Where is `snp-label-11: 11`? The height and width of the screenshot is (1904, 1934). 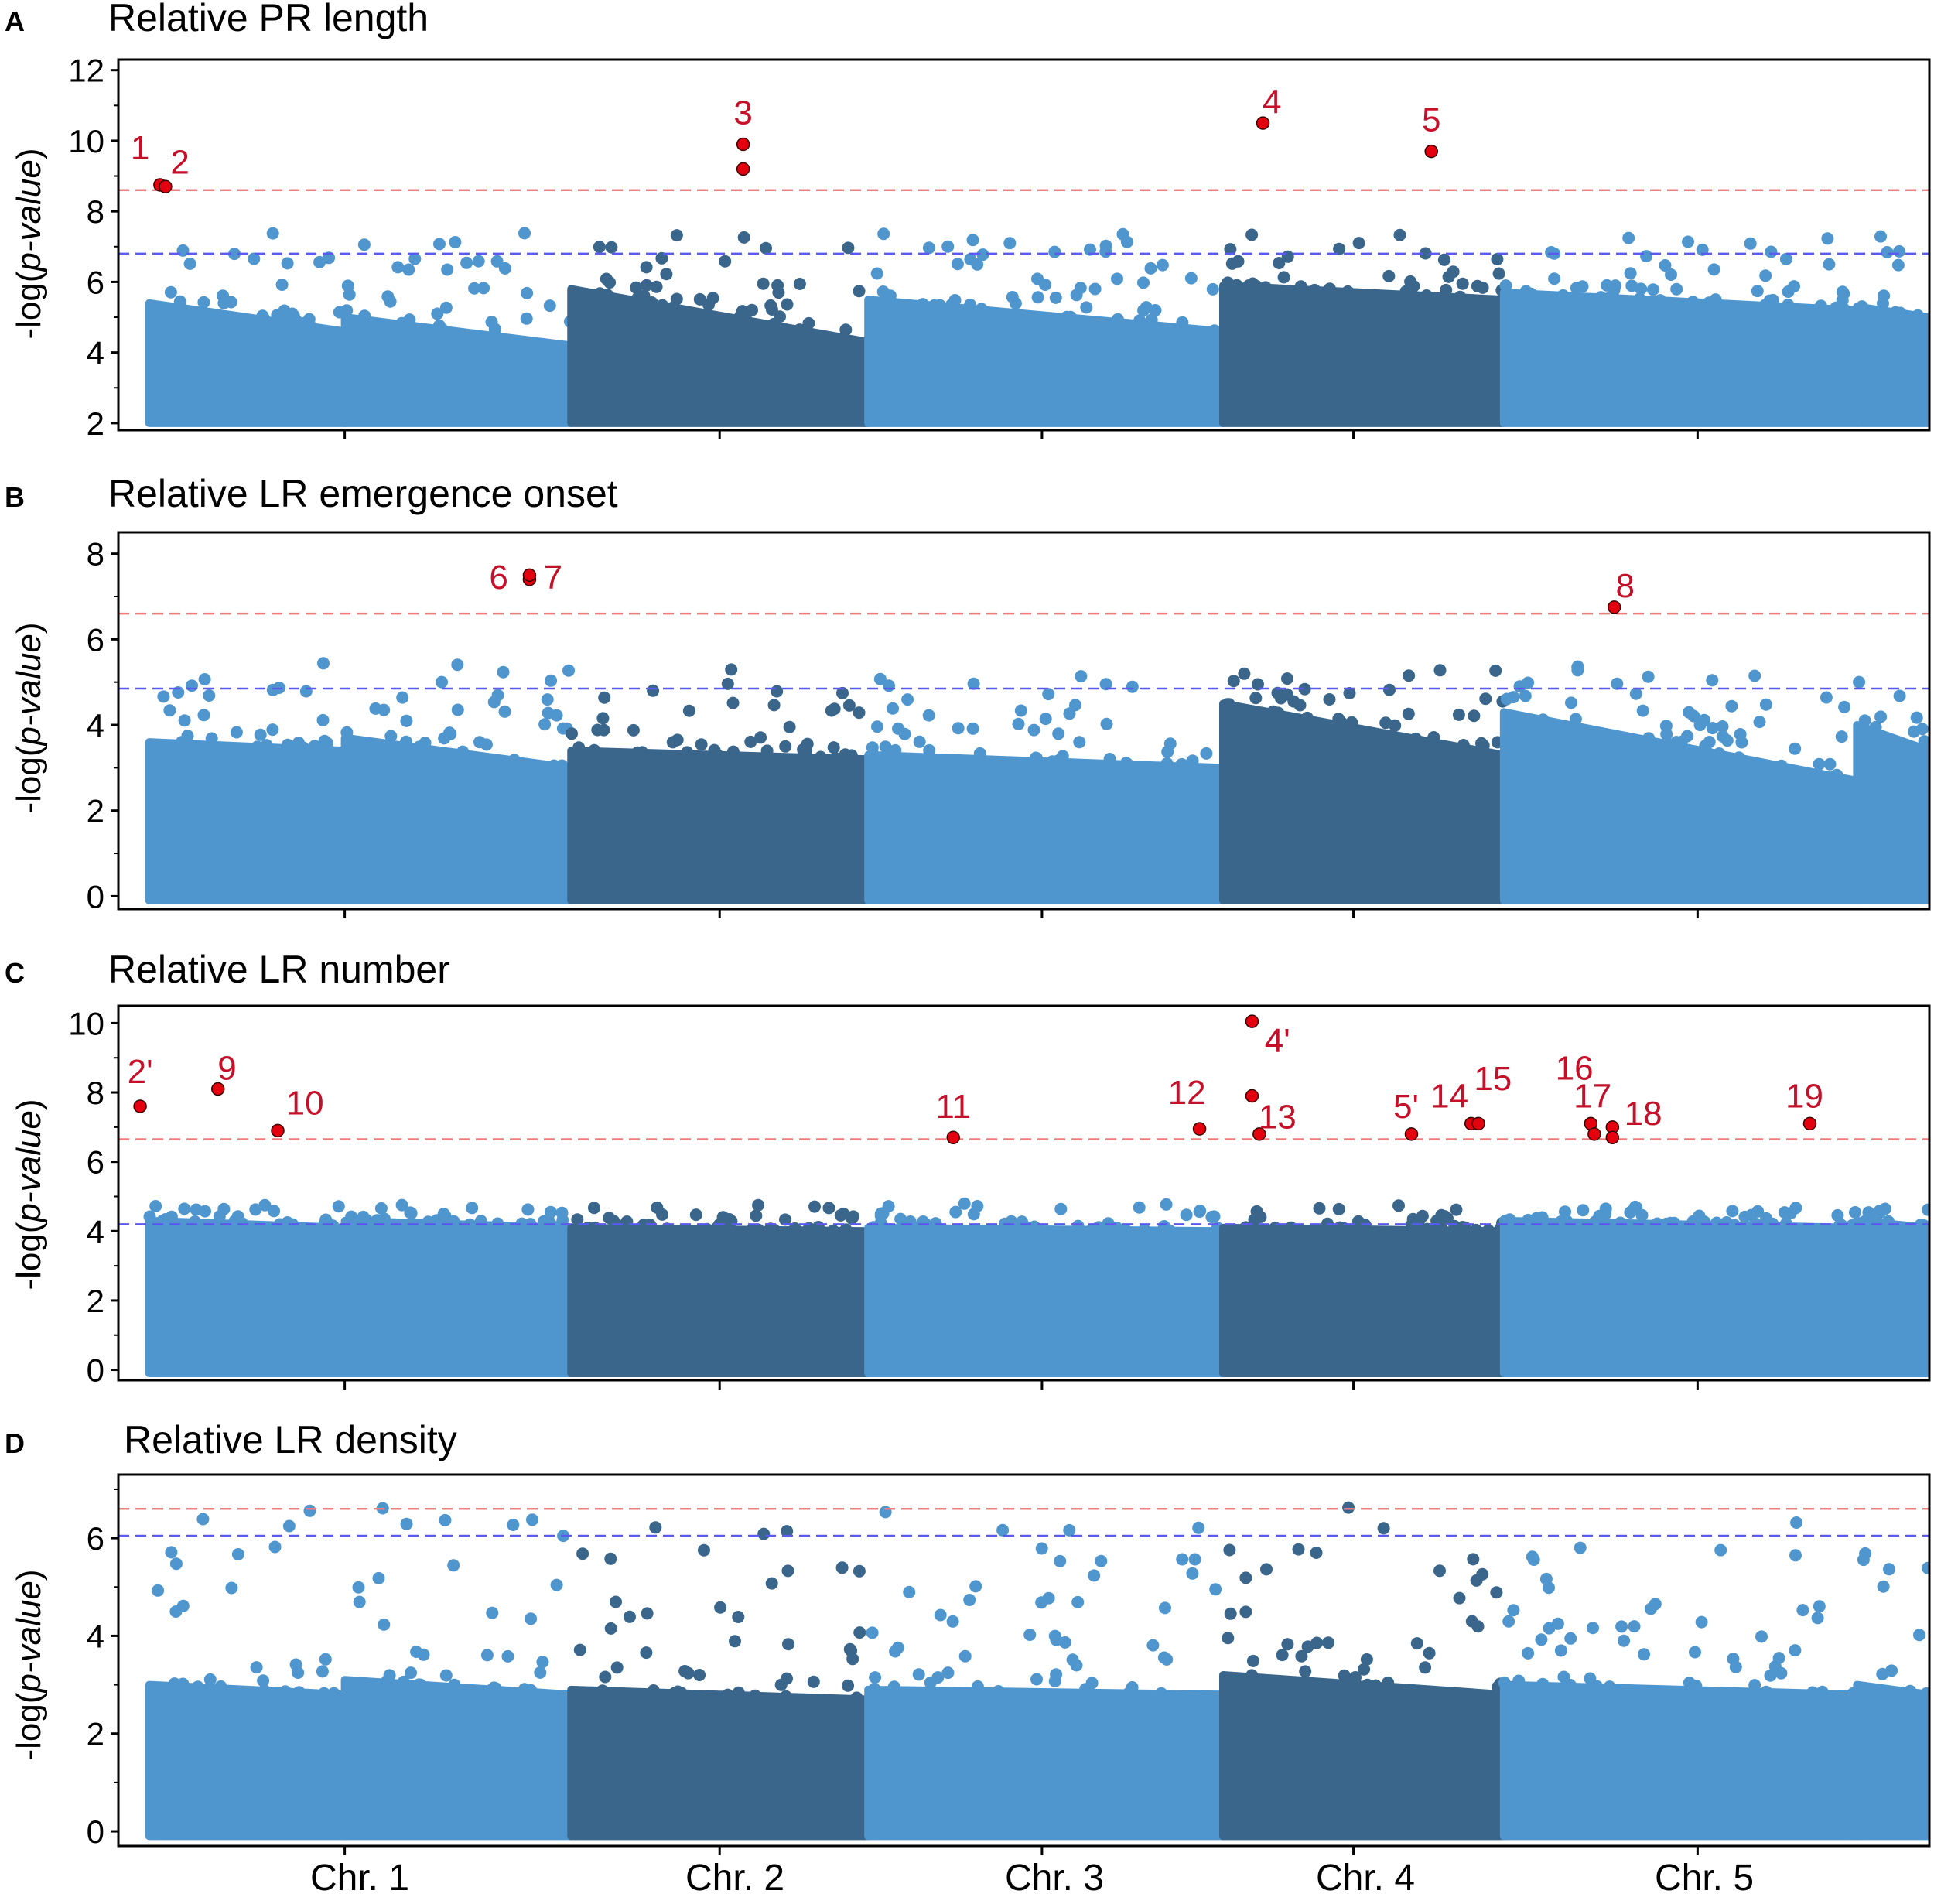
snp-label-11: 11 is located at coordinates (953, 1107).